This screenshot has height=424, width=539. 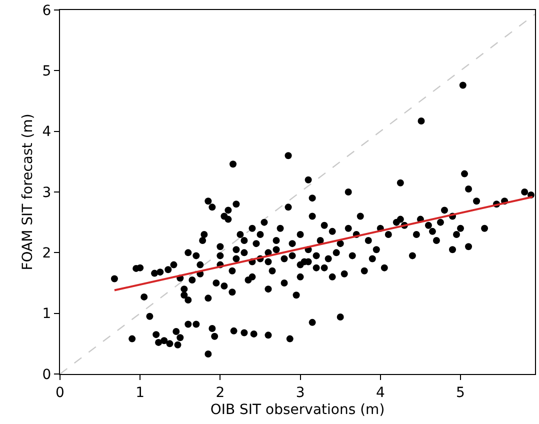 What do you see at coordinates (47, 254) in the screenshot?
I see `y-tick-label: 2` at bounding box center [47, 254].